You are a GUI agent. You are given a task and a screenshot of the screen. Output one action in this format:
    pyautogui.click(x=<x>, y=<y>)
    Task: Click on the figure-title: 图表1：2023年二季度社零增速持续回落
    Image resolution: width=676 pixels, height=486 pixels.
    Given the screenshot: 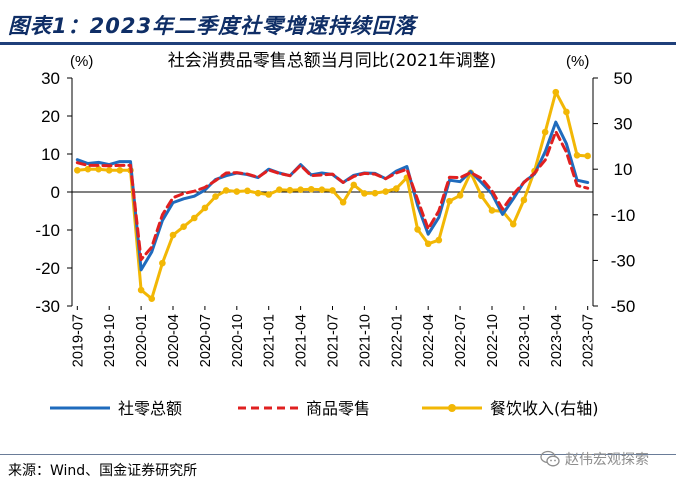 What is the action you would take?
    pyautogui.click(x=212, y=26)
    